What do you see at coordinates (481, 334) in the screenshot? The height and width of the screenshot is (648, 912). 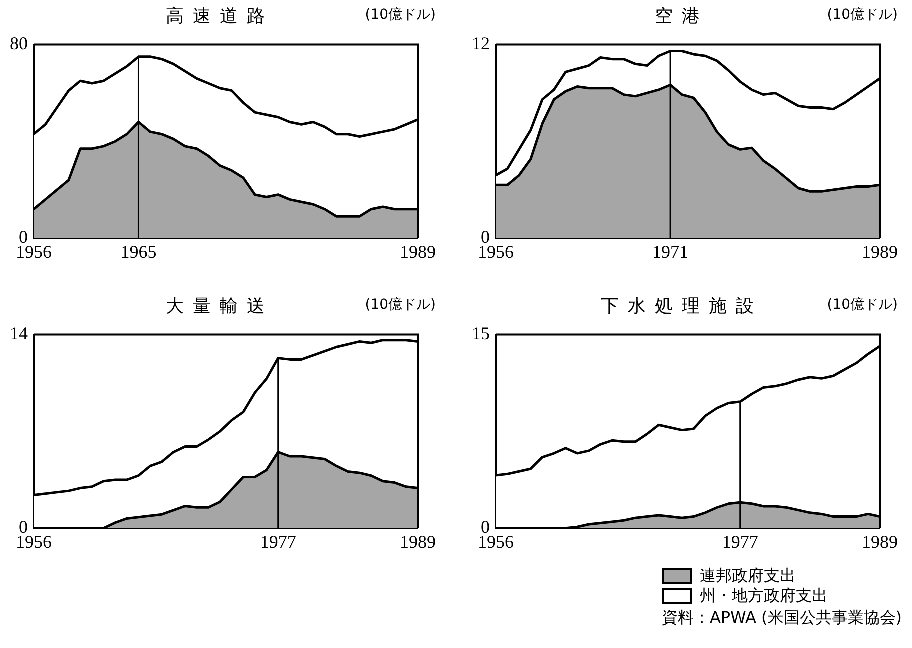 I see `y-tick-label: 15` at bounding box center [481, 334].